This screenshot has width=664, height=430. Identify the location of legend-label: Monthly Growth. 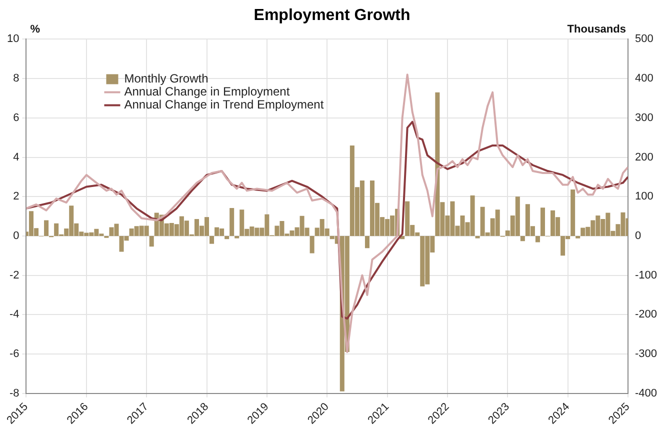
(166, 79).